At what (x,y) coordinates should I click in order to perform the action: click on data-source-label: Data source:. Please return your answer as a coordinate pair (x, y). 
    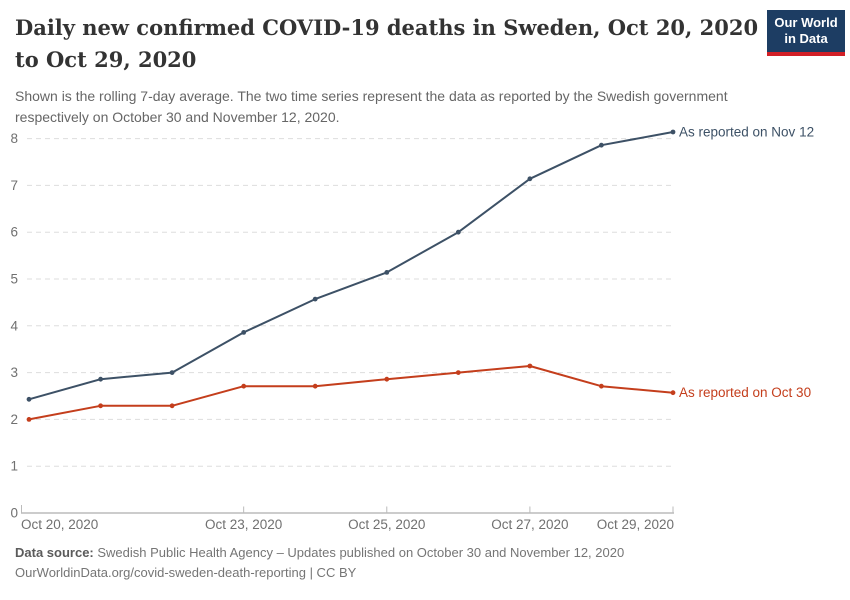
    Looking at the image, I should click on (54, 552).